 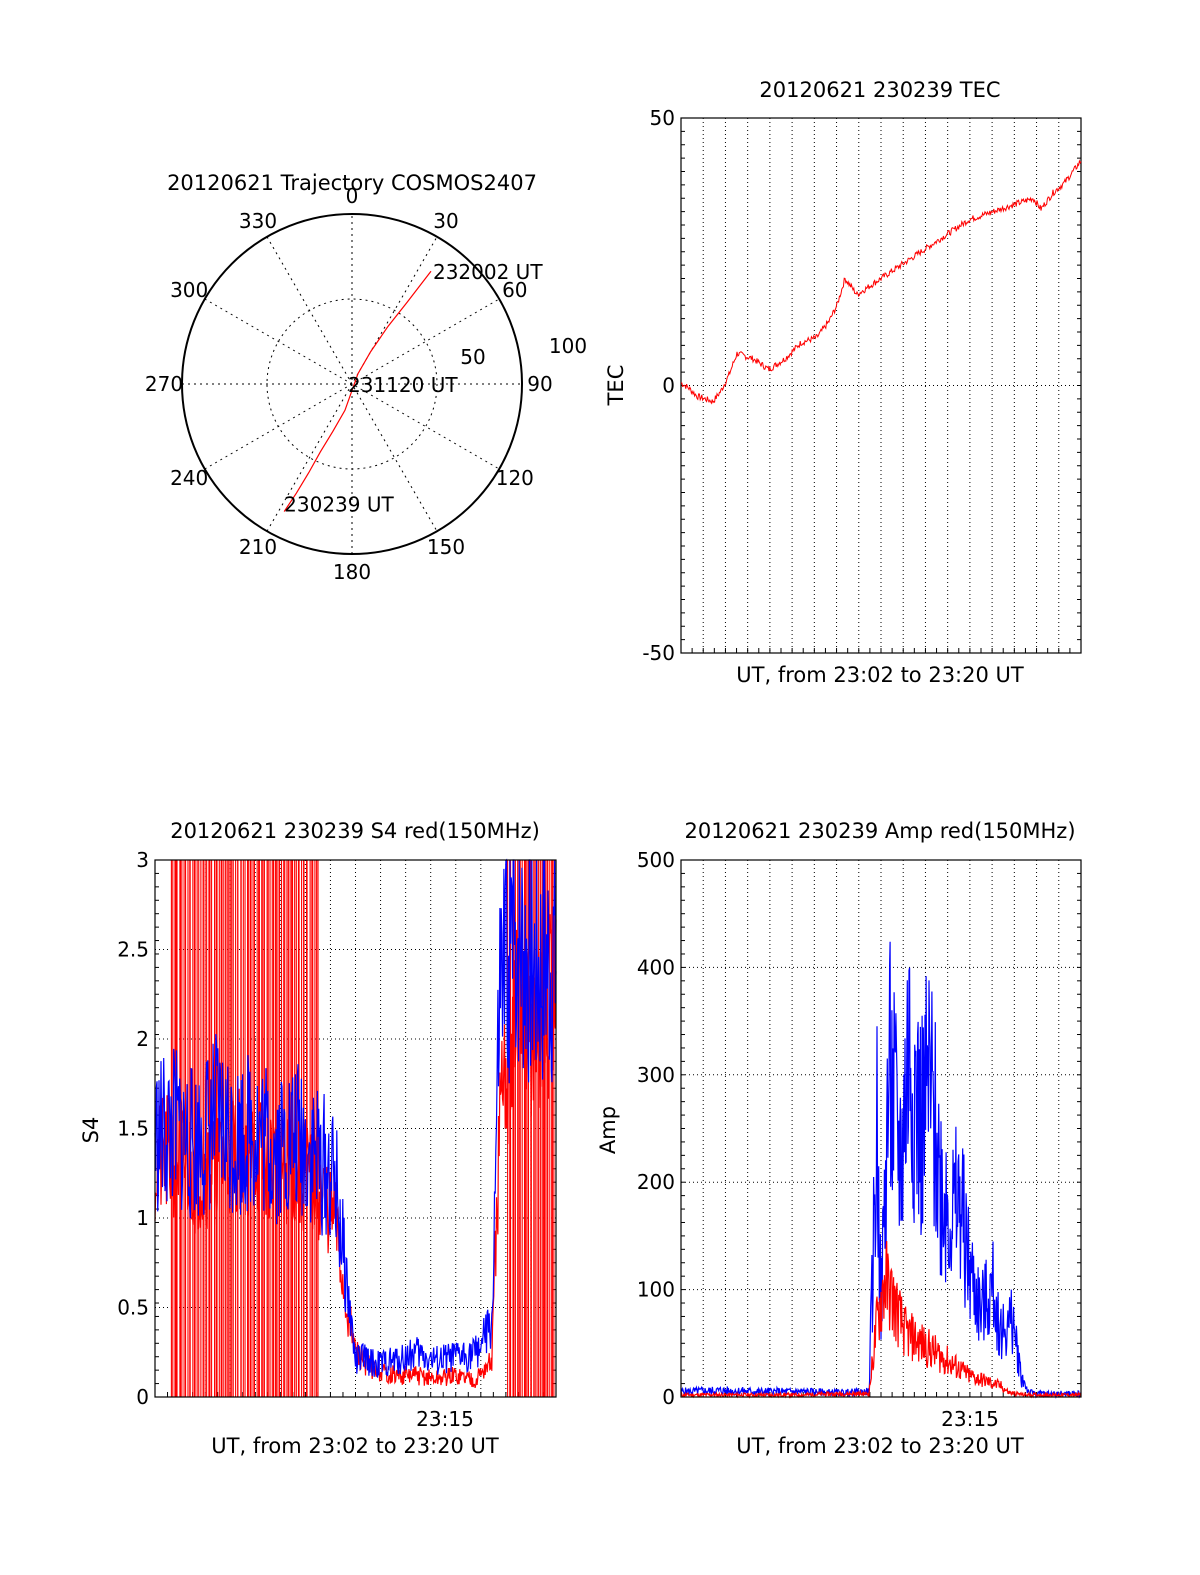 What do you see at coordinates (658, 653) in the screenshot?
I see `y-tick-label: -50` at bounding box center [658, 653].